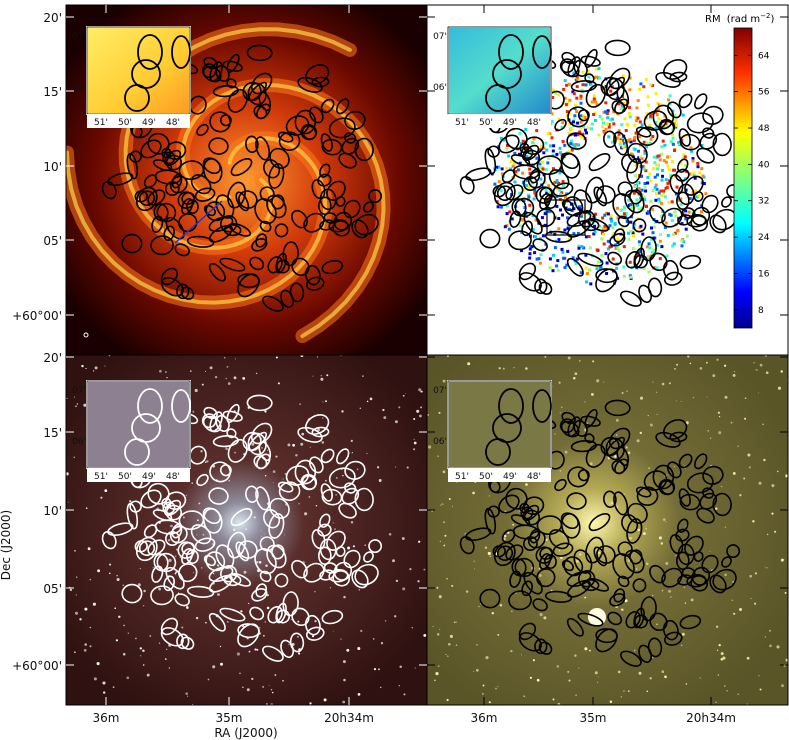 This screenshot has height=740, width=789. What do you see at coordinates (440, 37) in the screenshot?
I see `inset-dec-tick: 07'` at bounding box center [440, 37].